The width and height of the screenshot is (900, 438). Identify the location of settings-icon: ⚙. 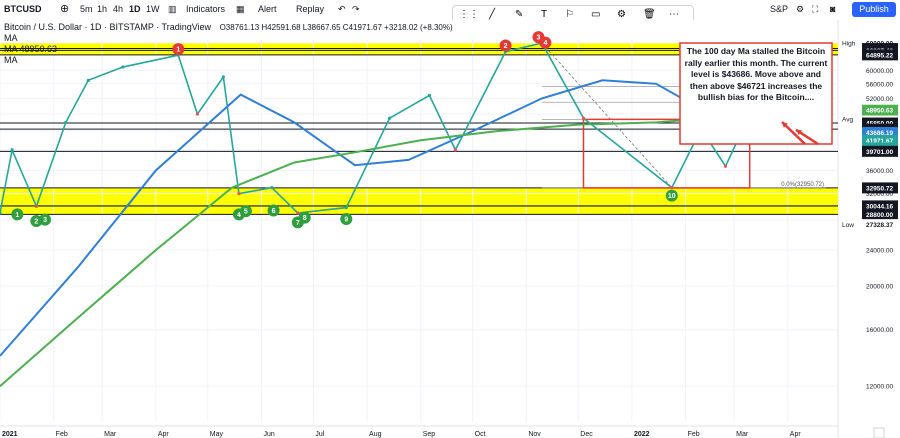
(800, 9).